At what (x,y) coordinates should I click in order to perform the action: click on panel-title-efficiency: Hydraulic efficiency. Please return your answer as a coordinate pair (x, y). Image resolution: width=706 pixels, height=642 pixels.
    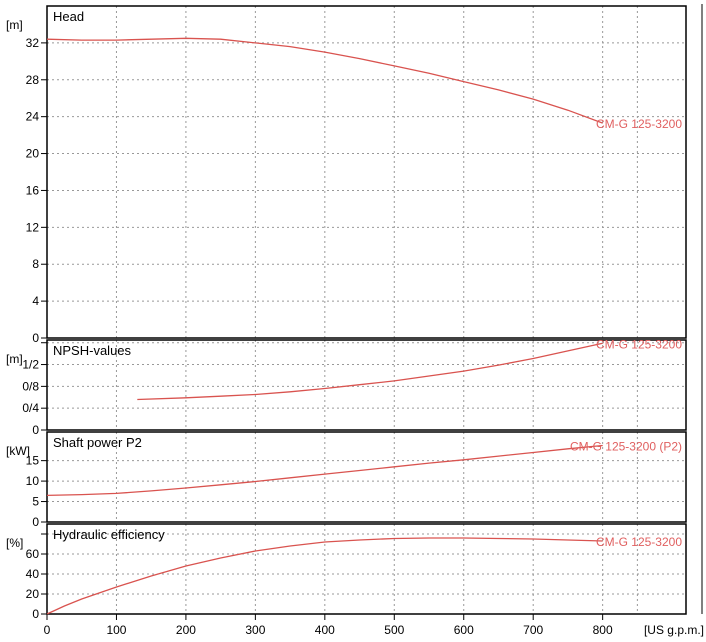
    Looking at the image, I should click on (109, 534).